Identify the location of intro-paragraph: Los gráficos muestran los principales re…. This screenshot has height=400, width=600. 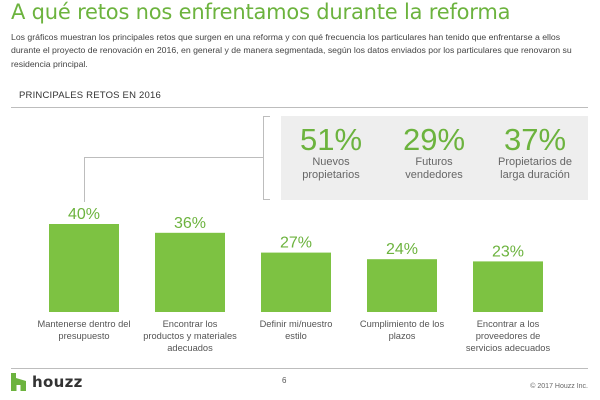
(291, 50).